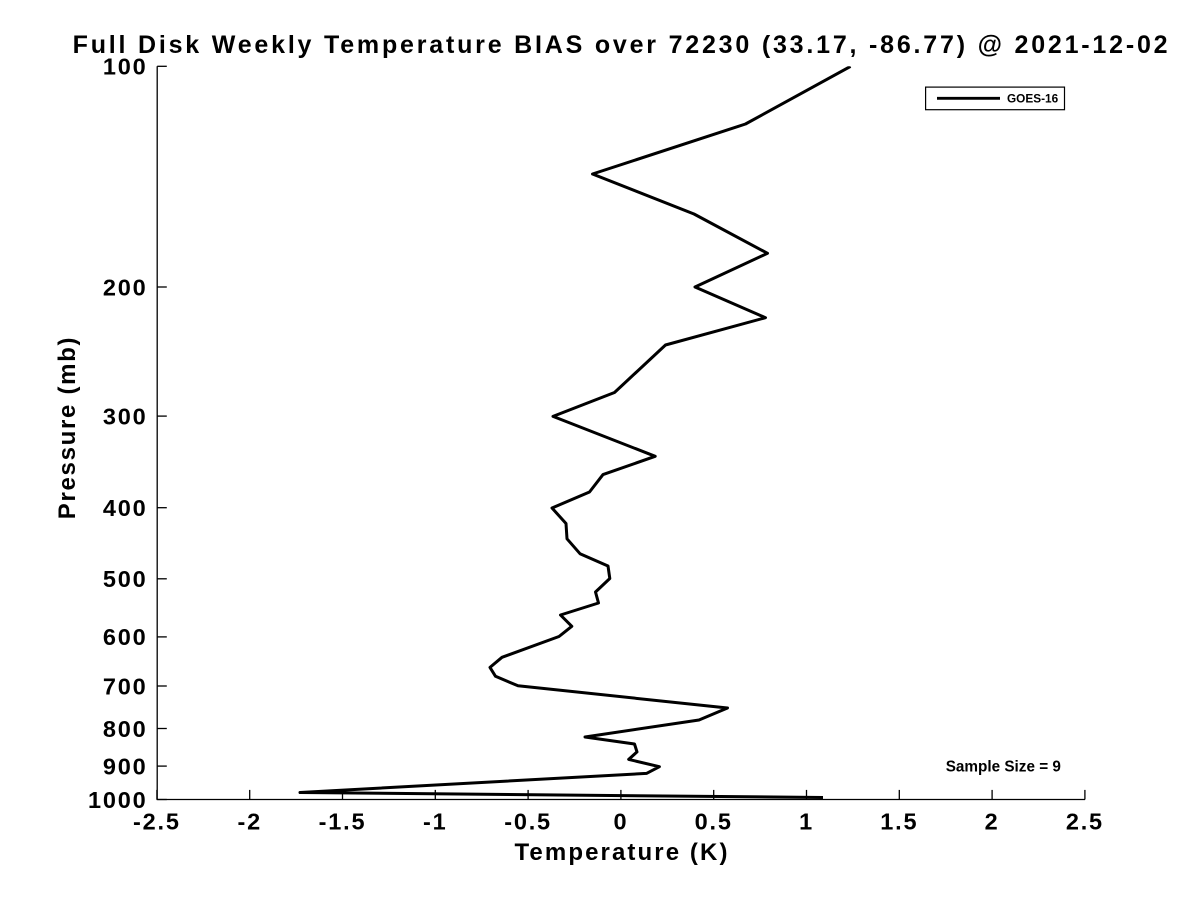 The width and height of the screenshot is (1200, 900). What do you see at coordinates (343, 822) in the screenshot?
I see `svg-text: -1.5` at bounding box center [343, 822].